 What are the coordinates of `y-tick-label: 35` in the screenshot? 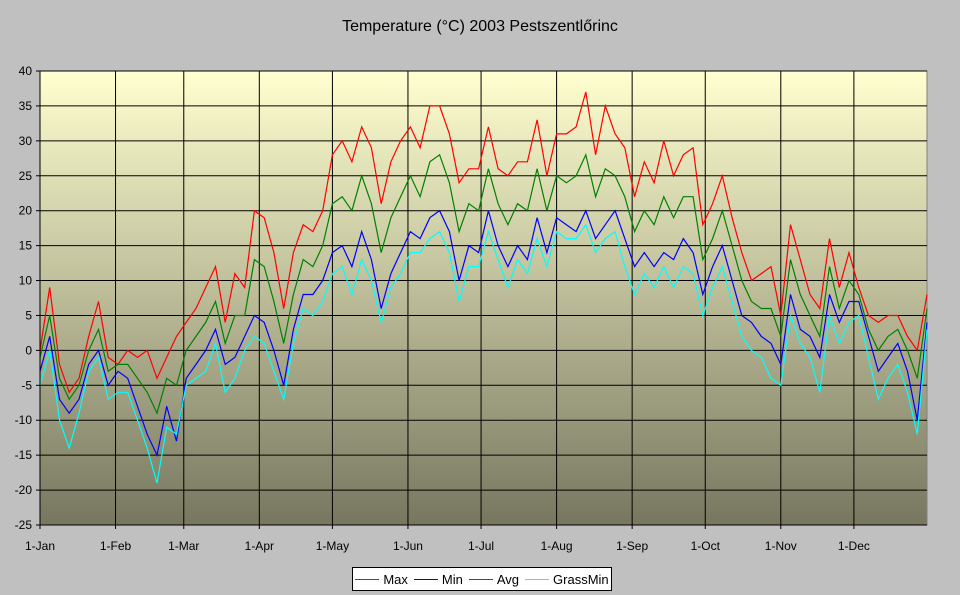 It's located at (26, 106).